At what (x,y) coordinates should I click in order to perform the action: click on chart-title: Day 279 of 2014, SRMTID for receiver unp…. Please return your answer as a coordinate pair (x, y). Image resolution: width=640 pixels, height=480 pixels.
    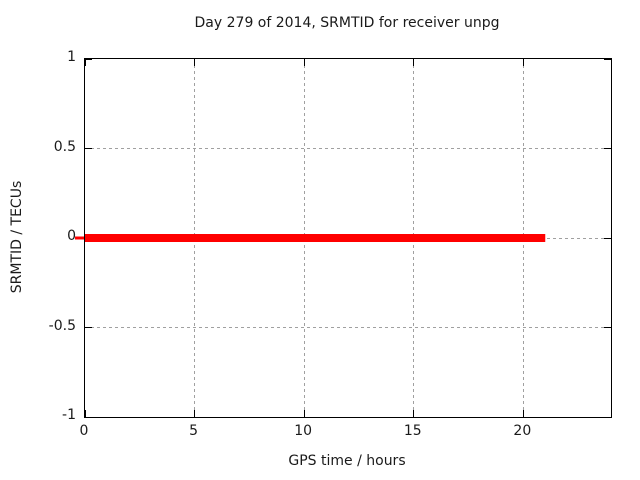
    Looking at the image, I should click on (347, 23).